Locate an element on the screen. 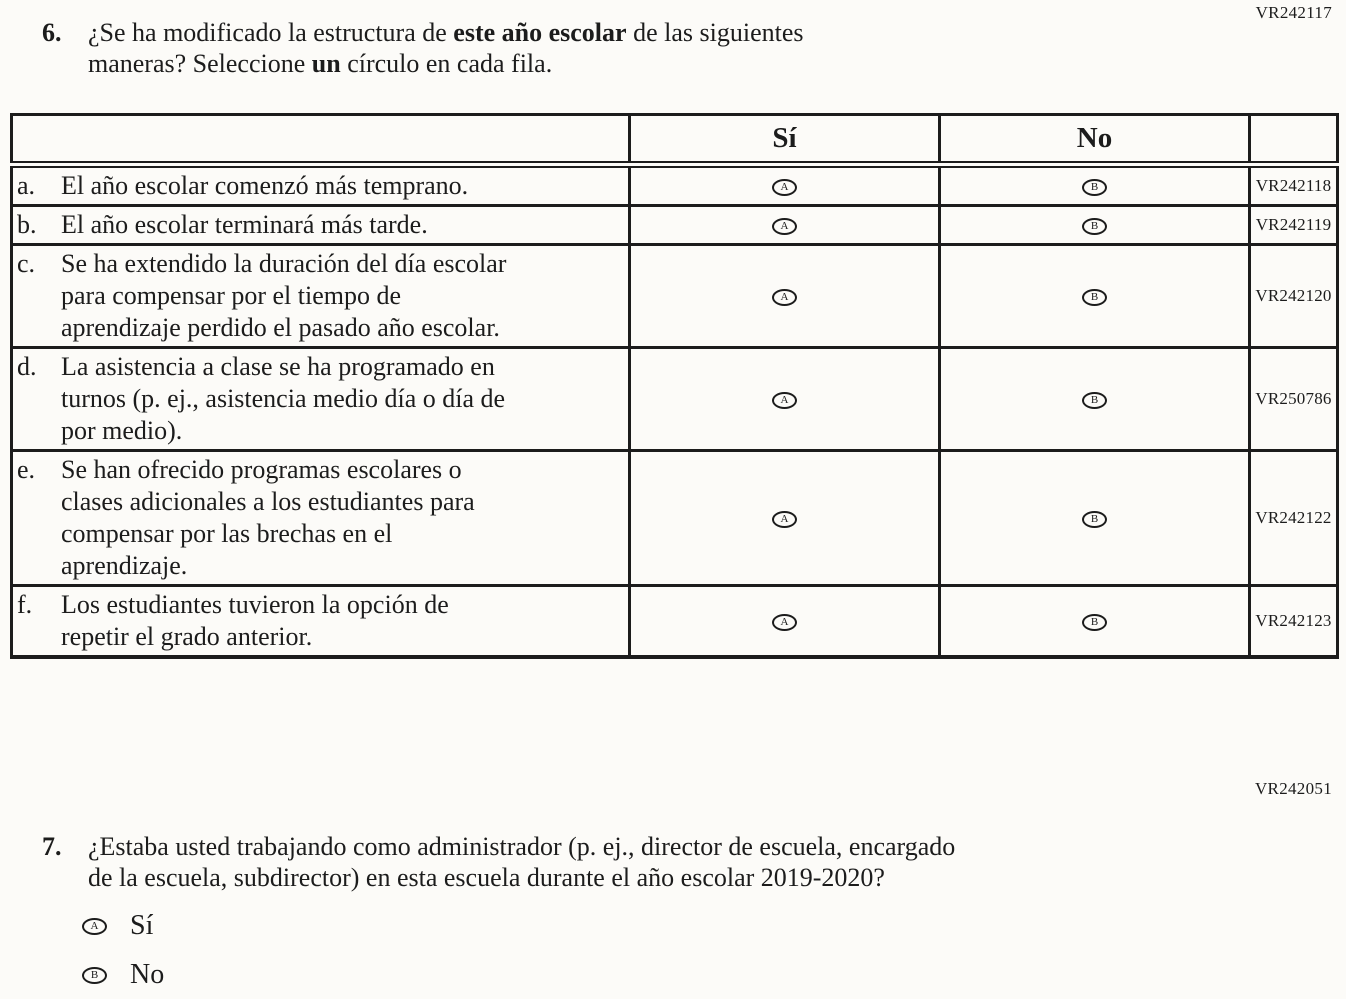  item-cell: b. El año escolar terminará más tarde. is located at coordinates (320, 225).